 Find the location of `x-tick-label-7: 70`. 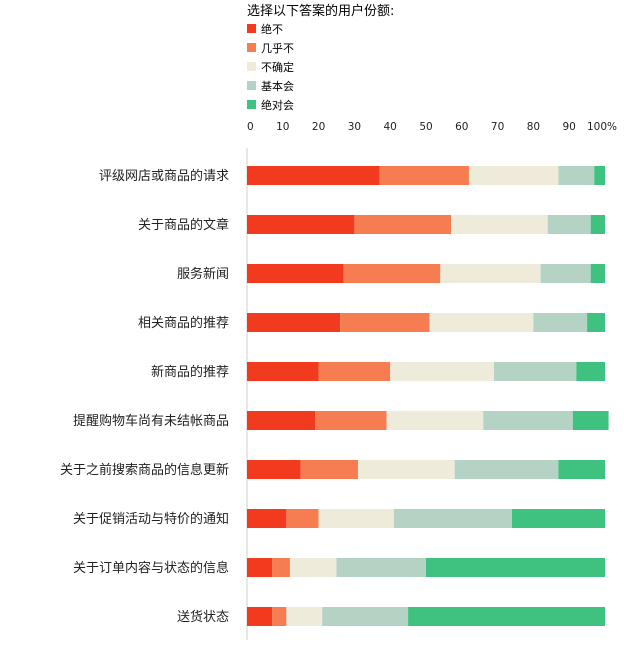

x-tick-label-7: 70 is located at coordinates (497, 127).